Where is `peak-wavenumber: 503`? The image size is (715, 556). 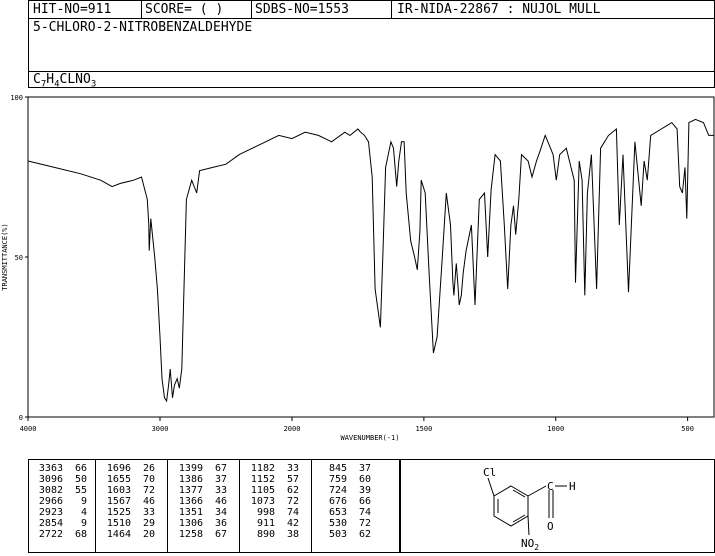 peak-wavenumber: 503 is located at coordinates (337, 534).